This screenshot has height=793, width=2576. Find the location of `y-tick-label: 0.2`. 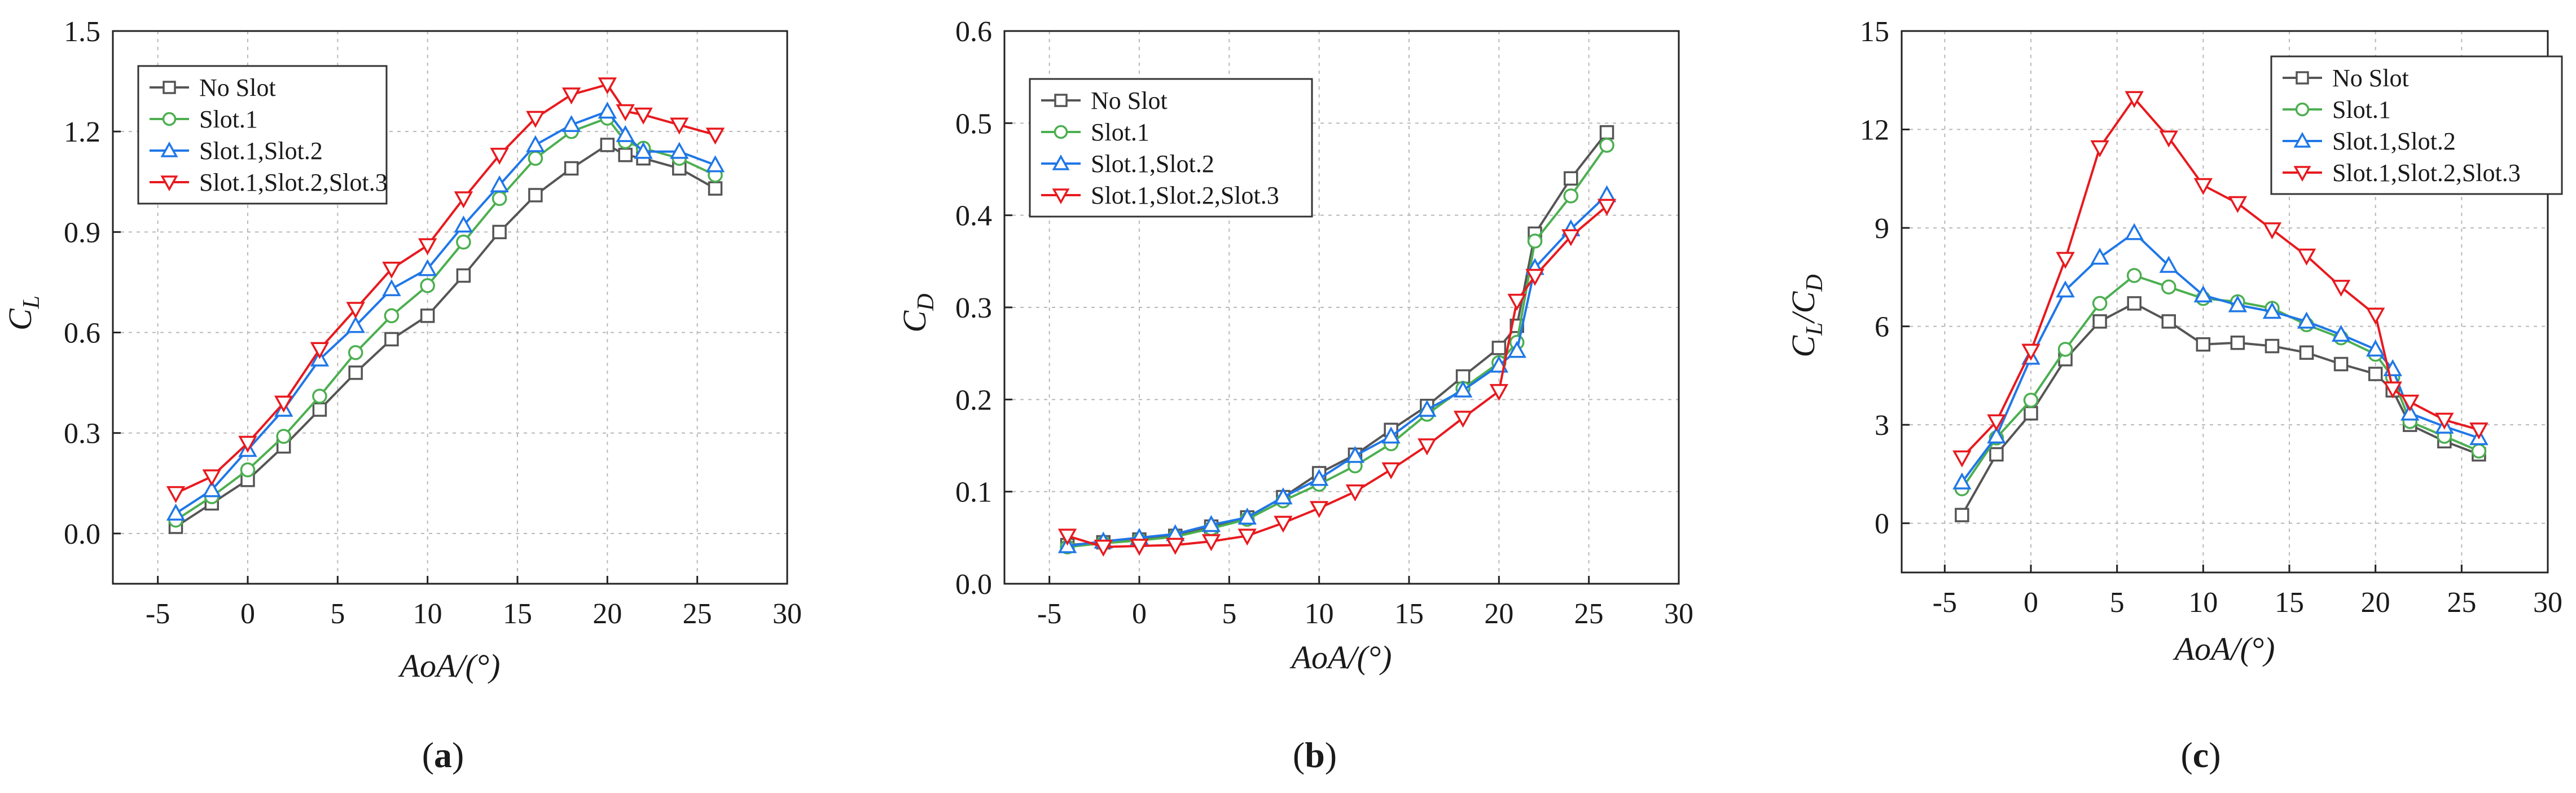

y-tick-label: 0.2 is located at coordinates (973, 400).